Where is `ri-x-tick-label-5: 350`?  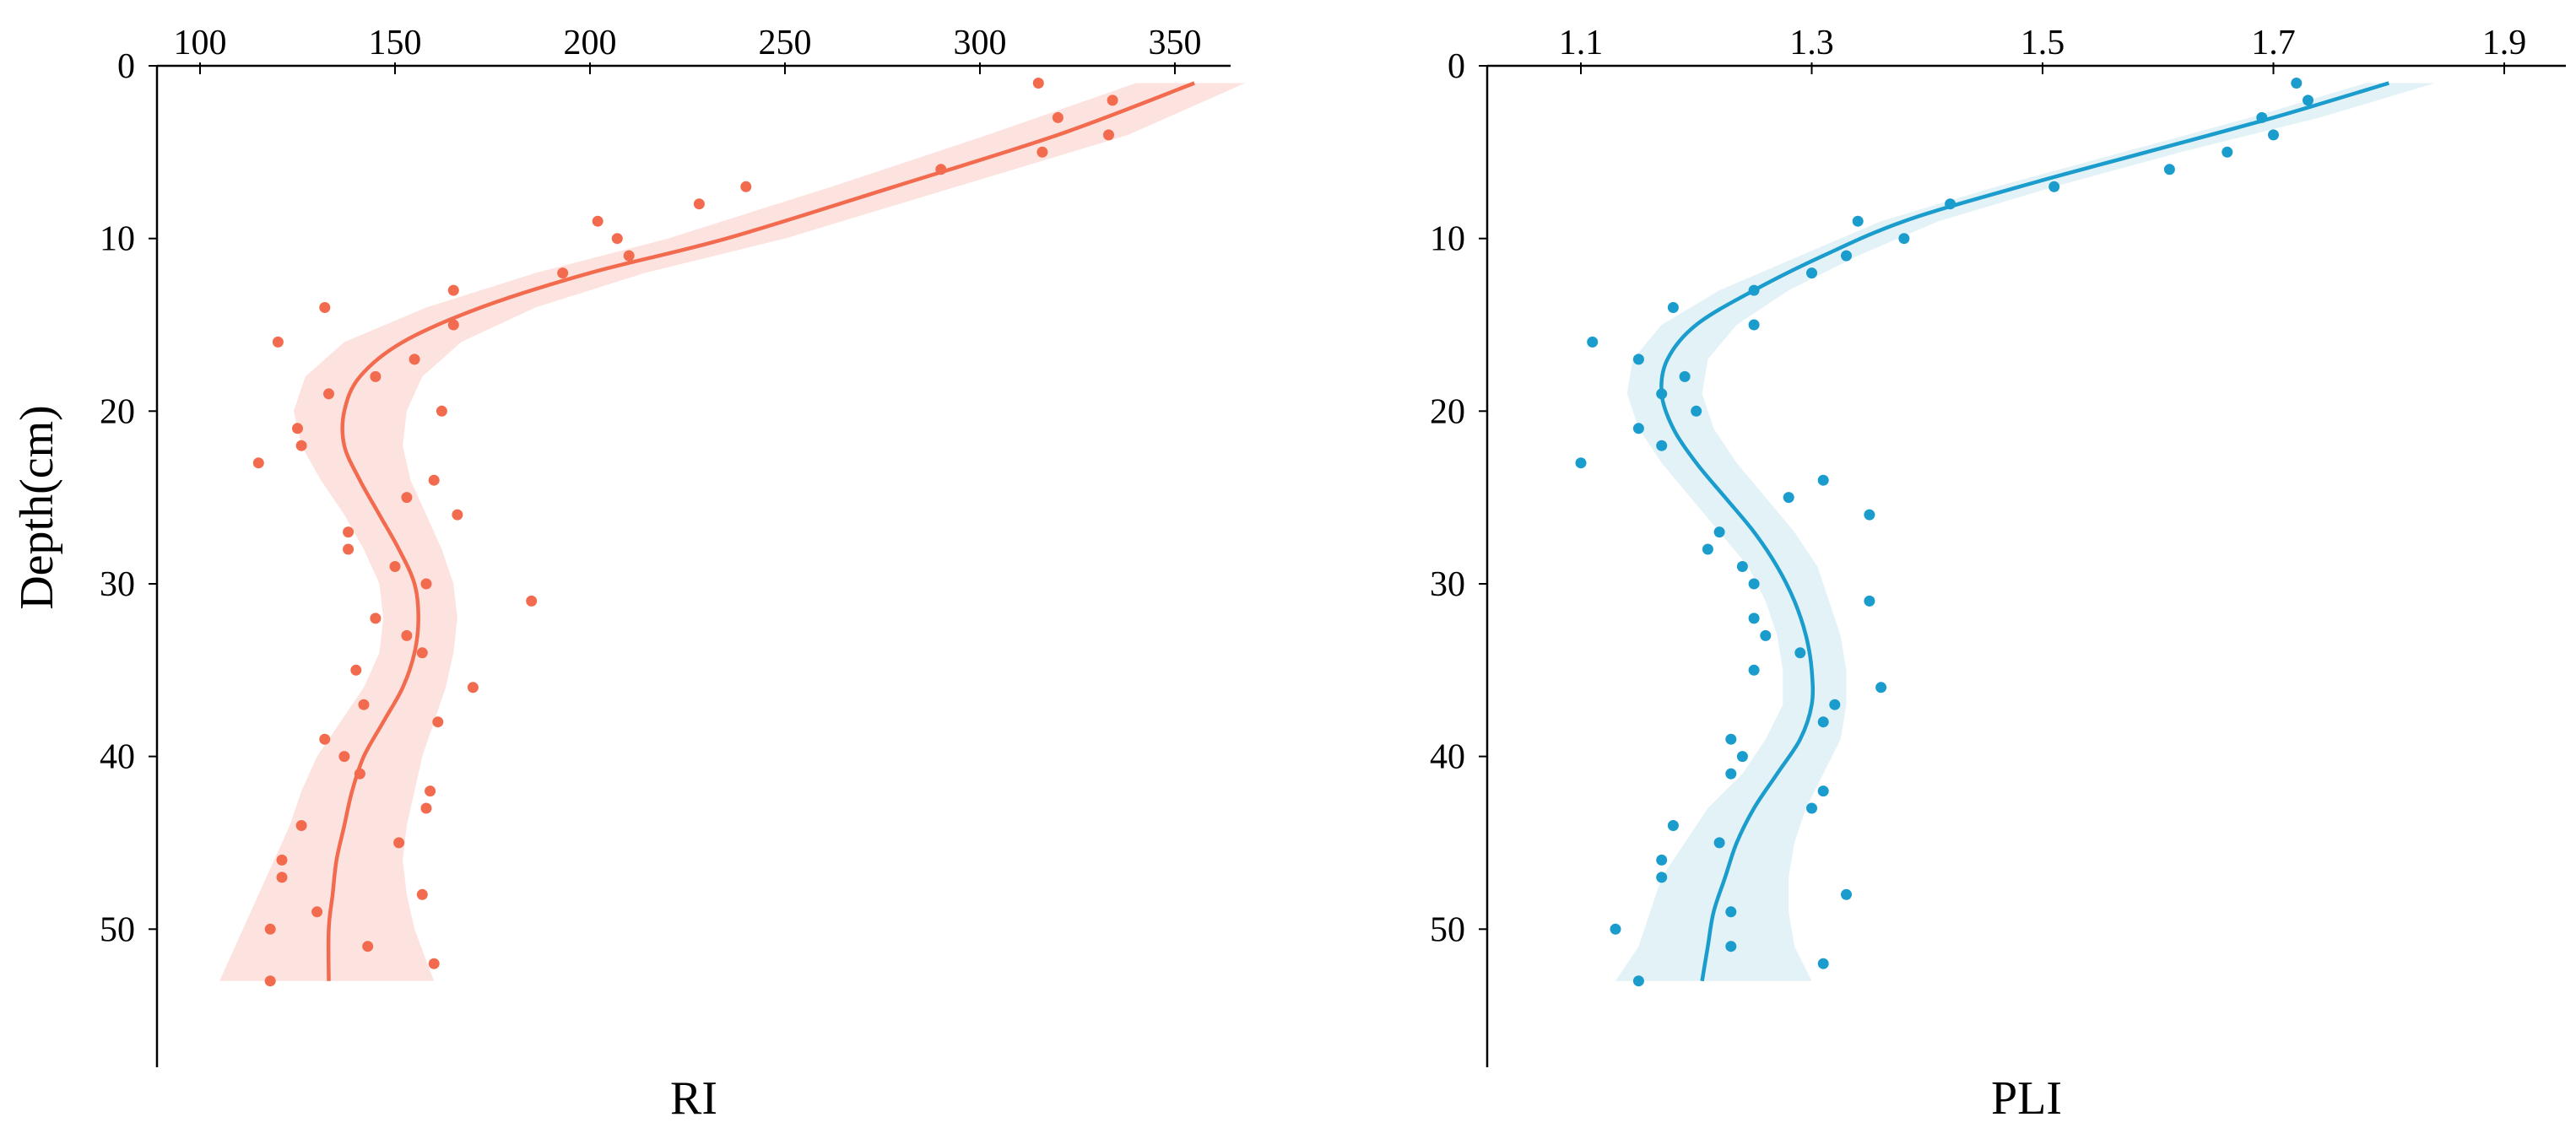
ri-x-tick-label-5: 350 is located at coordinates (1175, 43).